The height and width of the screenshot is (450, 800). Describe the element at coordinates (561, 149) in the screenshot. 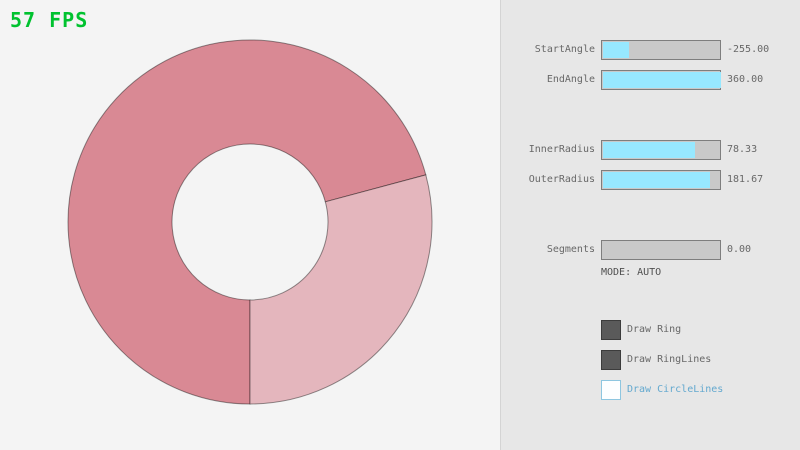

I see `inner-radius-label: InnerRadius` at that location.